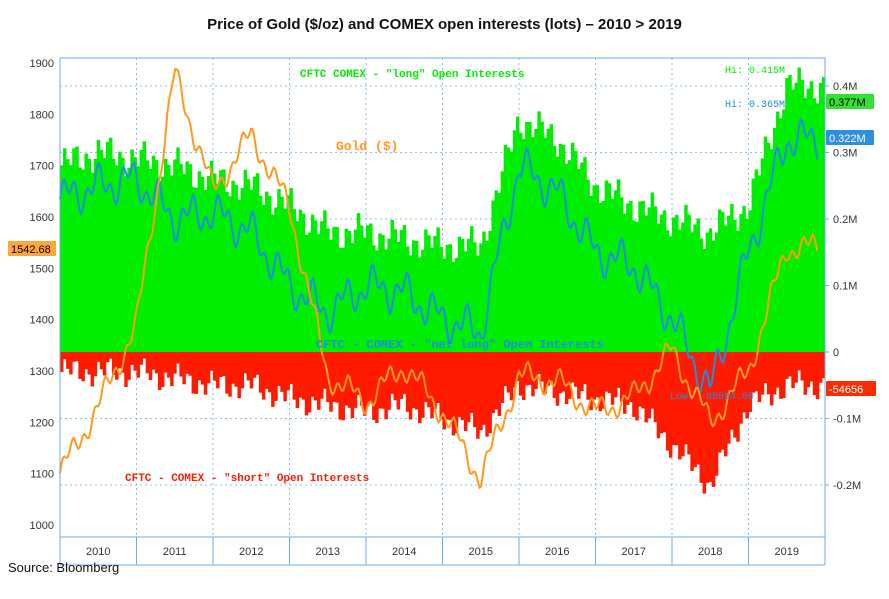 The image size is (889, 599). Describe the element at coordinates (32, 248) in the screenshot. I see `gold-last-value-tag-box` at that location.